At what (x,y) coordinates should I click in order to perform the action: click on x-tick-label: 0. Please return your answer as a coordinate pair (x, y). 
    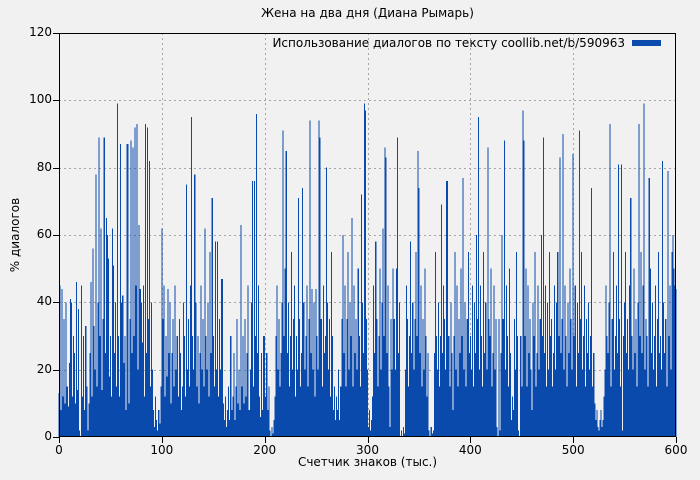
    Looking at the image, I should click on (59, 450).